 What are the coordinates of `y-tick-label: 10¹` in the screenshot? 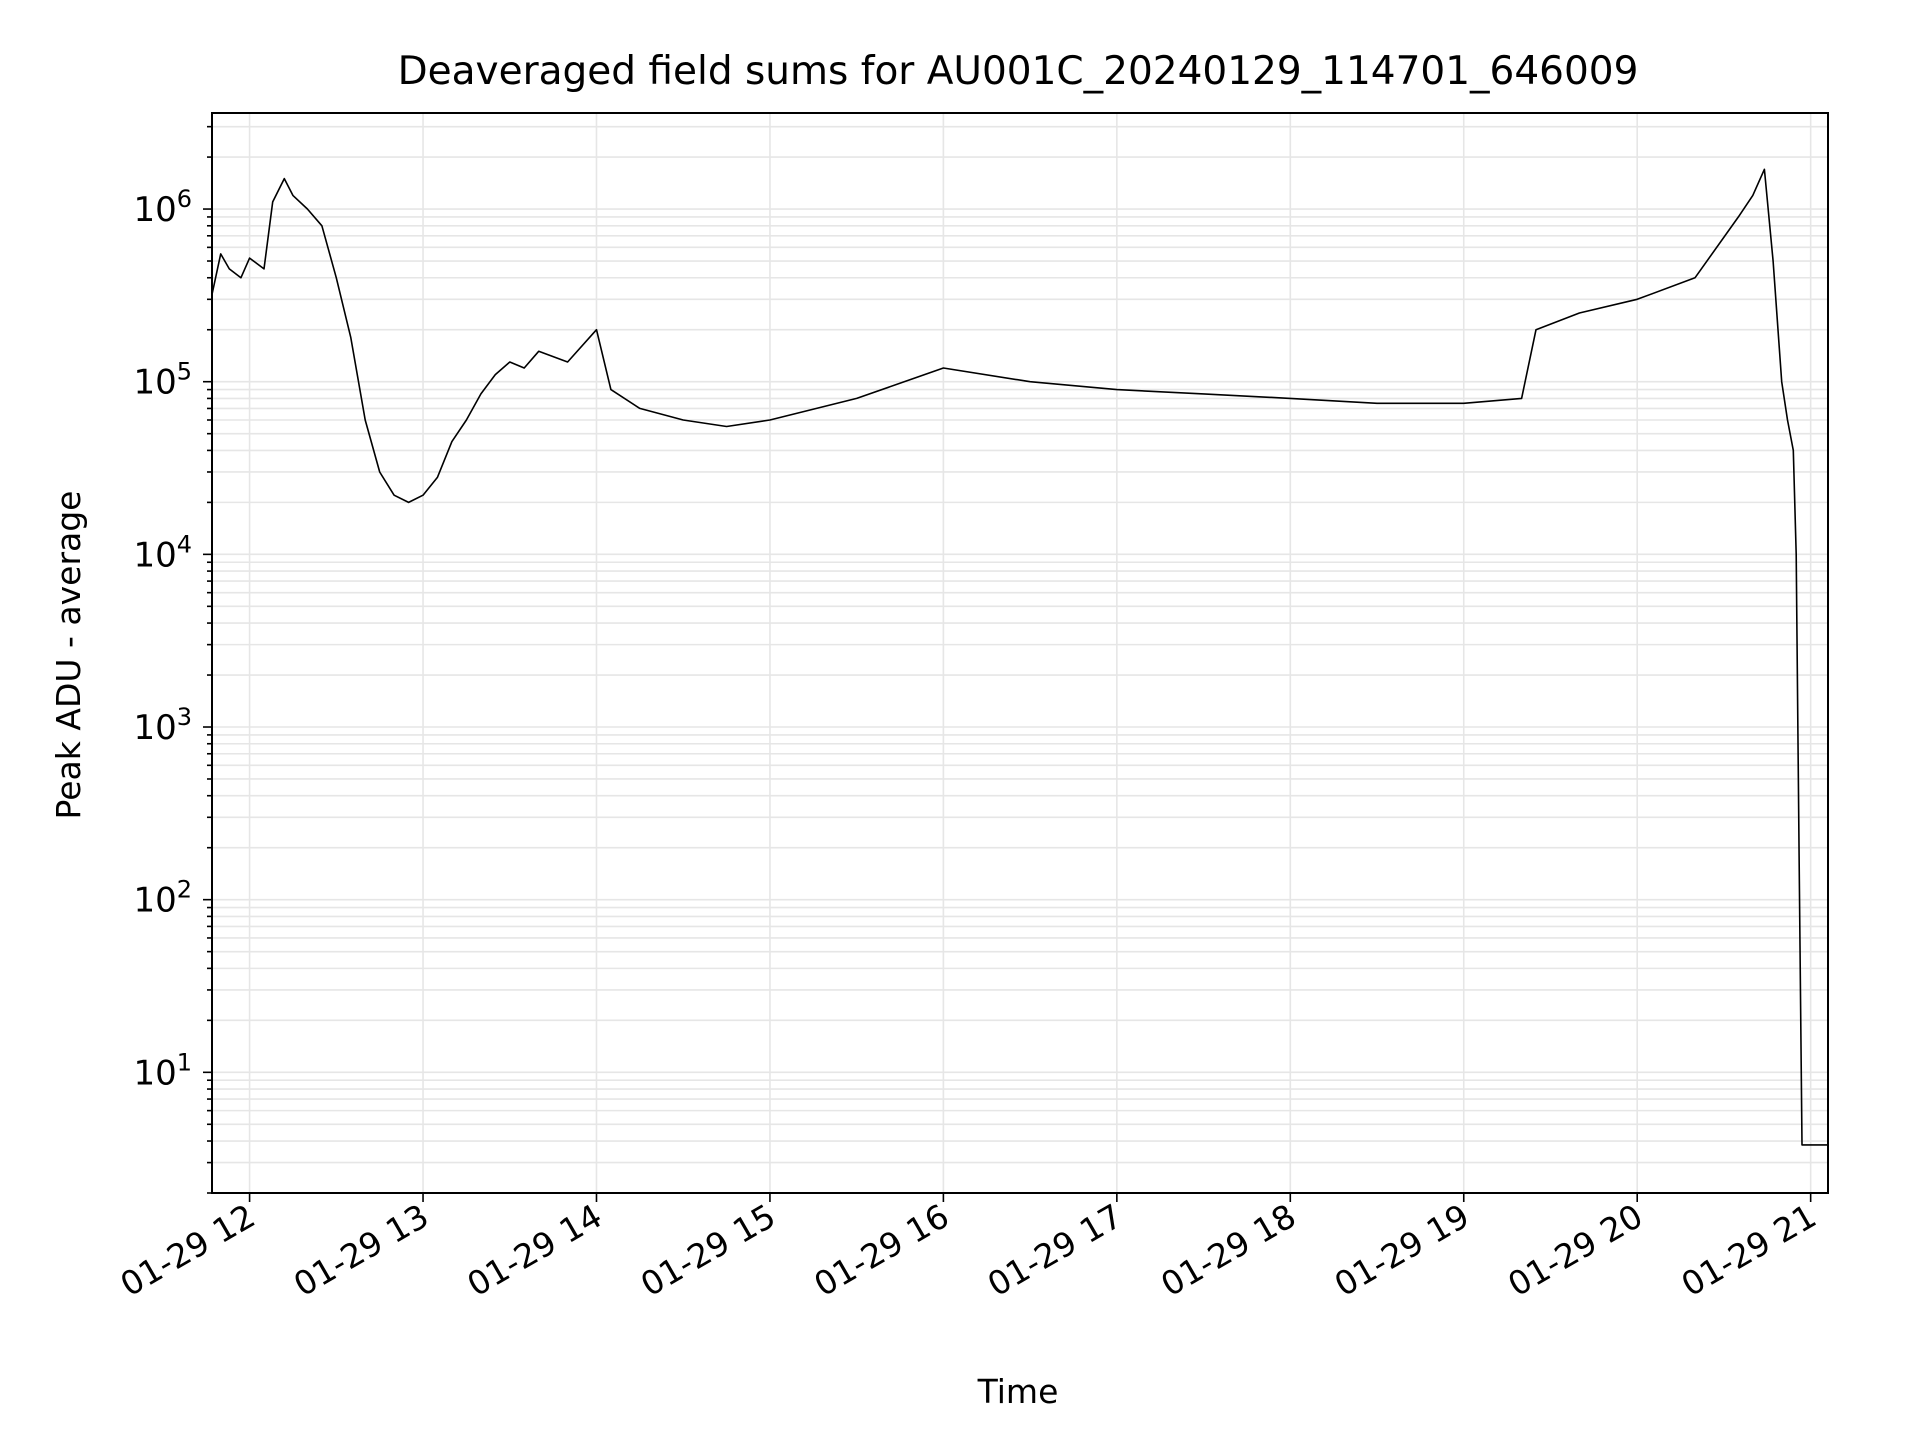 It's located at (162, 1070).